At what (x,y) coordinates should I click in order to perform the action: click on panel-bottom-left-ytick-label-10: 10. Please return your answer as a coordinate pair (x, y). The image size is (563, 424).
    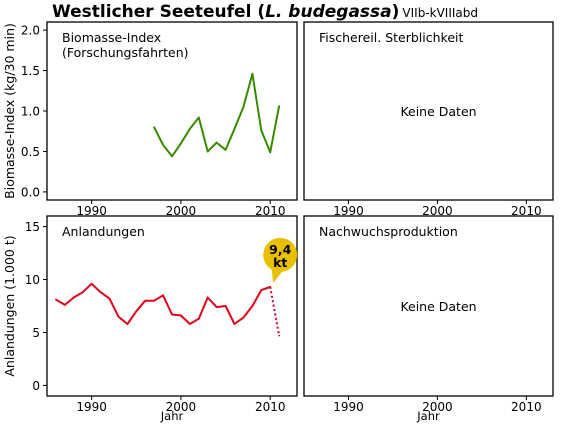
    Looking at the image, I should click on (32, 280).